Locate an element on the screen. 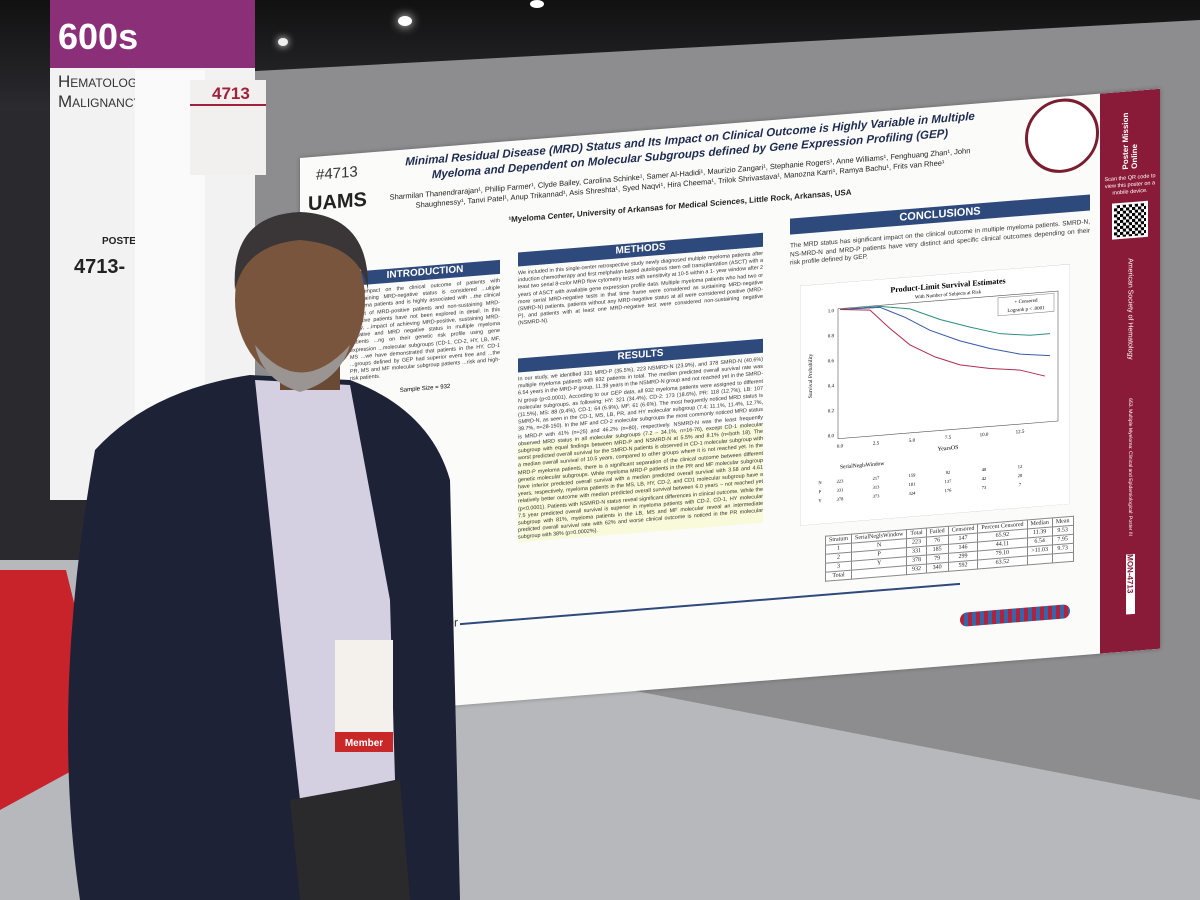 The image size is (1200, 900). curve-p is located at coordinates (942, 343).